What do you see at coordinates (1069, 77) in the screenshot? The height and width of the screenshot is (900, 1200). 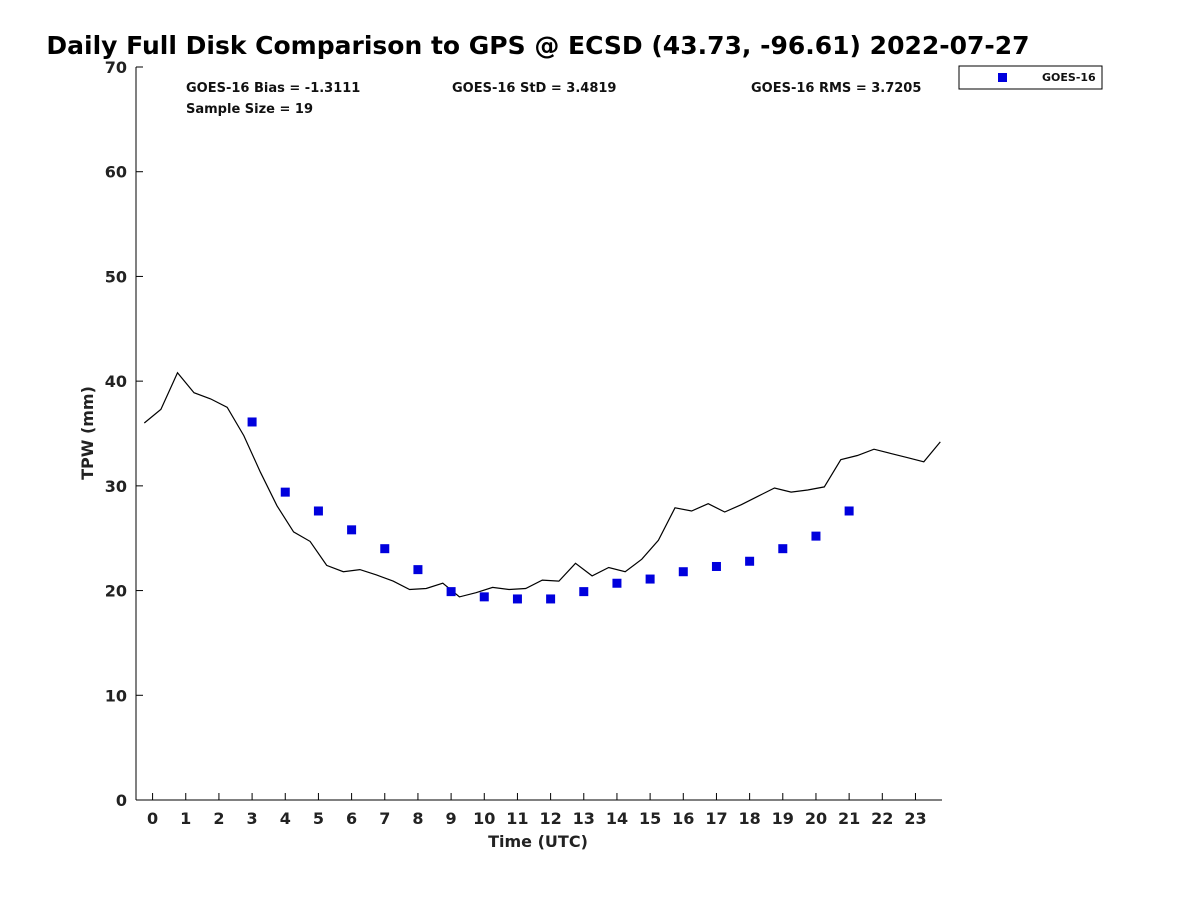 I see `legend-label-goes16: GOES-16` at bounding box center [1069, 77].